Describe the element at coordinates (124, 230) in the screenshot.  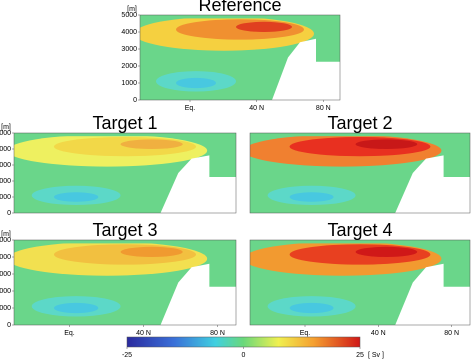
I see `panel-title: Target 3` at that location.